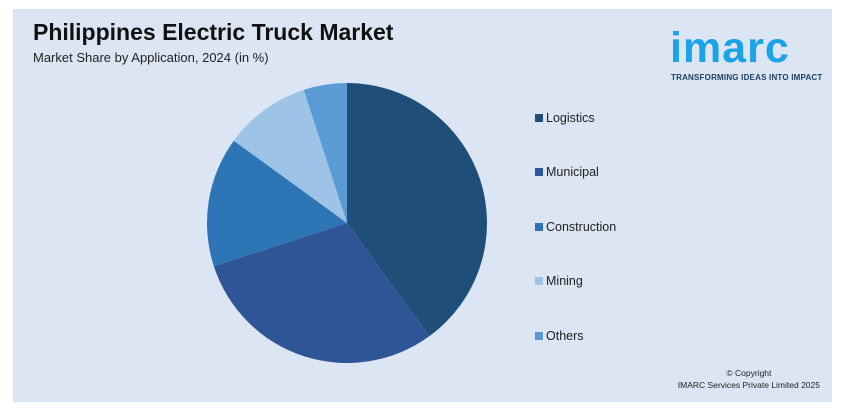  I want to click on pie-slice-construction, so click(276, 203).